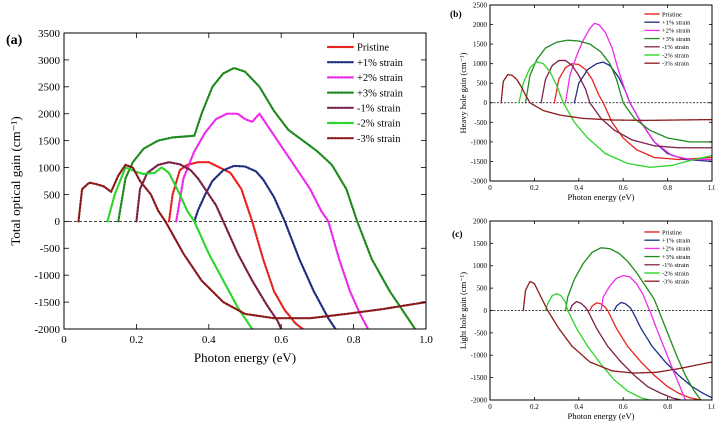 The width and height of the screenshot is (715, 422). I want to click on panel-label: (c), so click(457, 234).